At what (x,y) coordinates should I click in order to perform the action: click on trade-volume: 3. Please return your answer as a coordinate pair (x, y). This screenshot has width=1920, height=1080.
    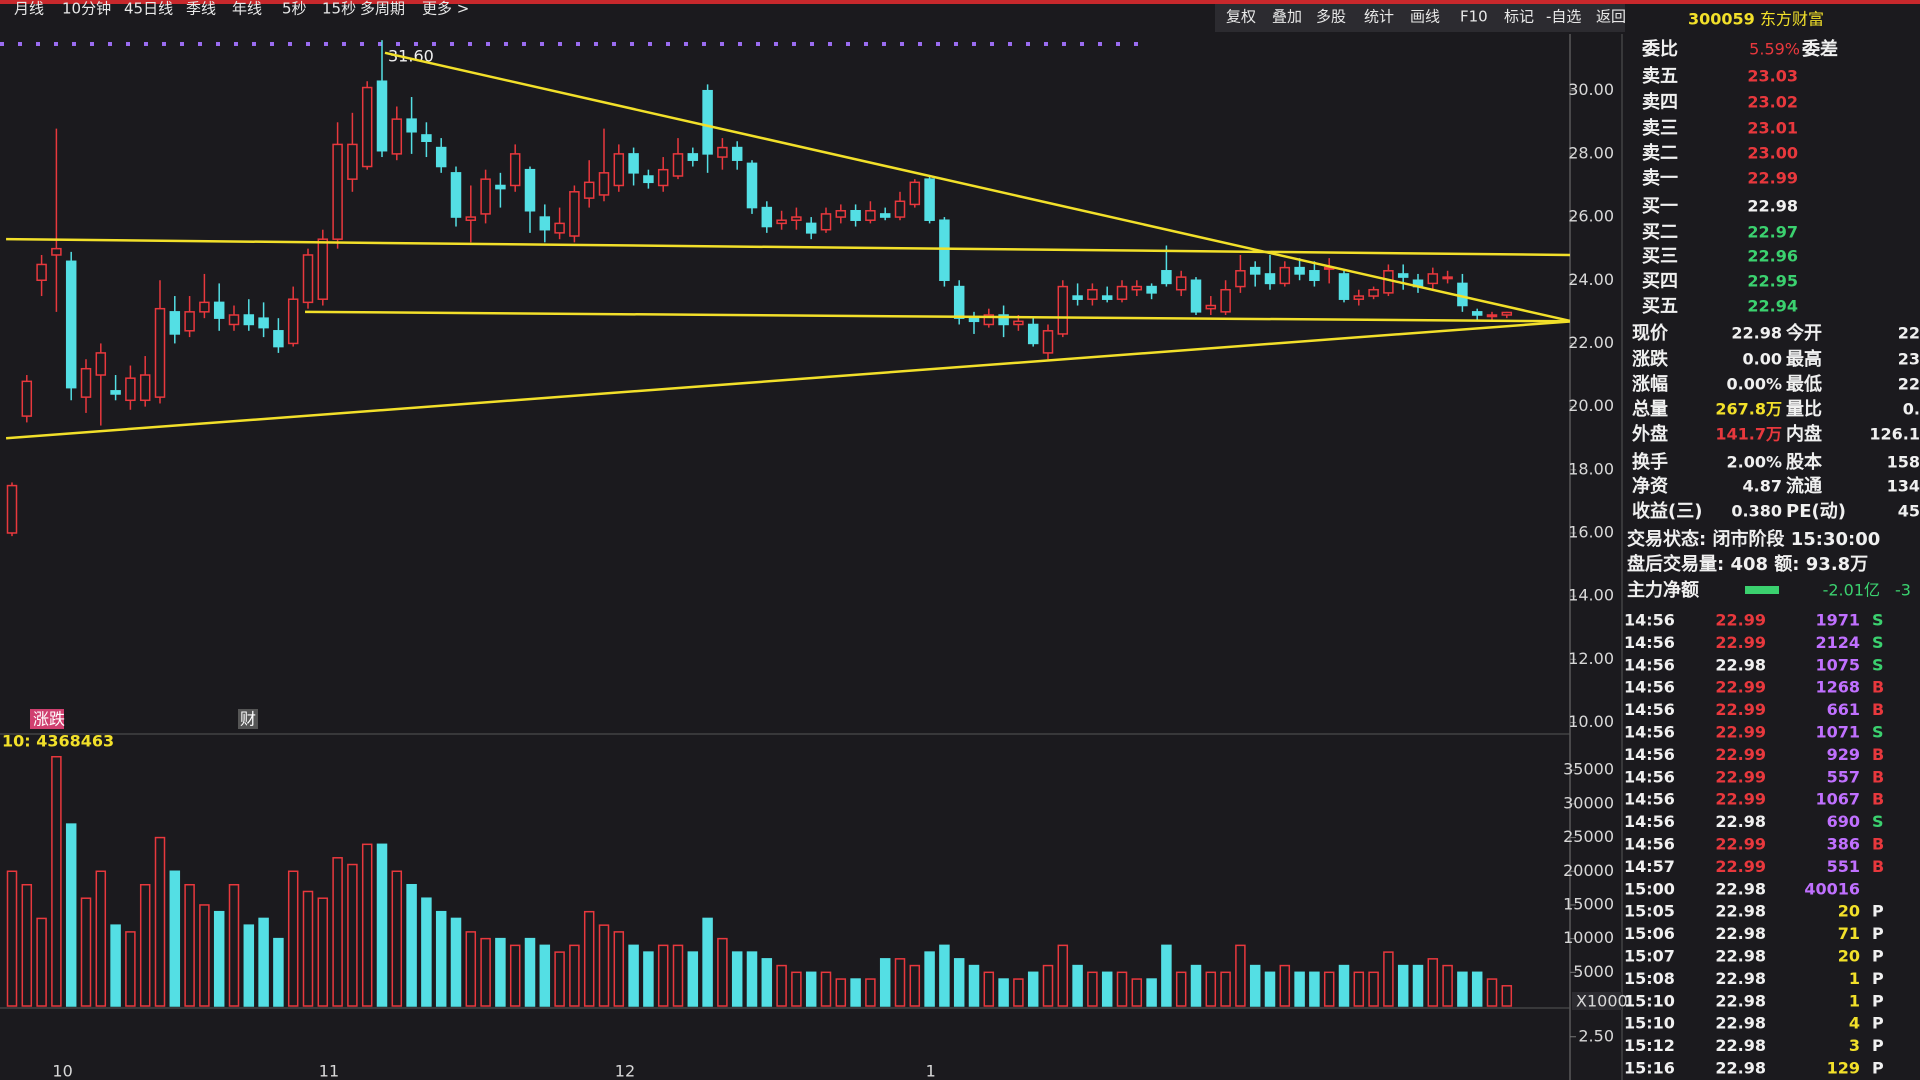
    Looking at the image, I should click on (1854, 1045).